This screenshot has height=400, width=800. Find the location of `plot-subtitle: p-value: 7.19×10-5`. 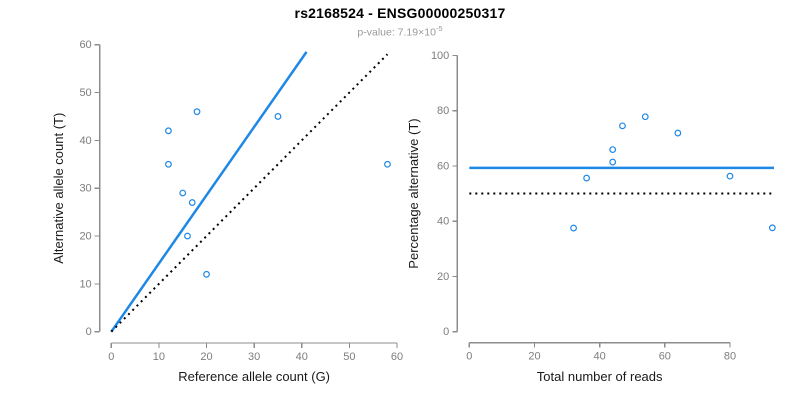

plot-subtitle: p-value: 7.19×10-5 is located at coordinates (400, 31).